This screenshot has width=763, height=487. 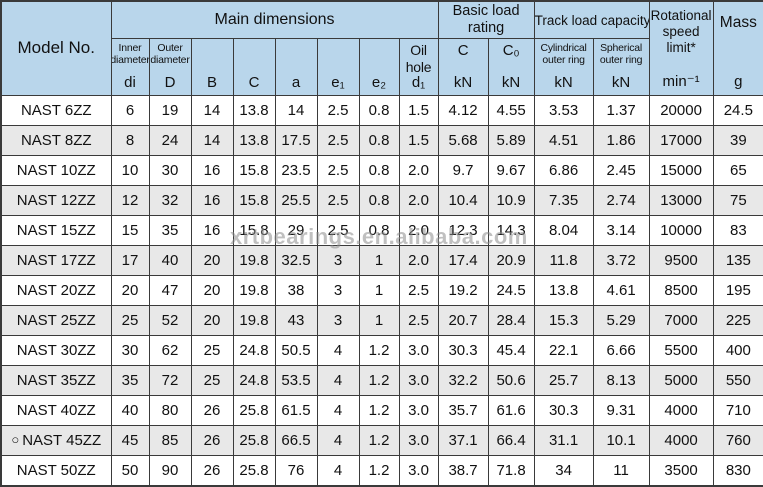 I want to click on model-cell: NAST 8ZZ, so click(x=56, y=140).